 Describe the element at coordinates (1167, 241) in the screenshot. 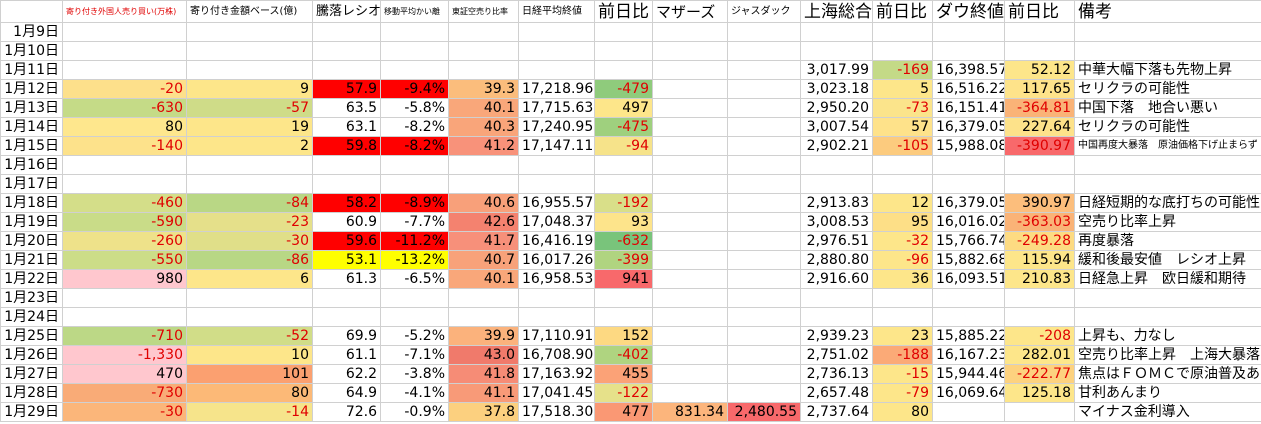

I see `note-cell: 再度暴落` at that location.